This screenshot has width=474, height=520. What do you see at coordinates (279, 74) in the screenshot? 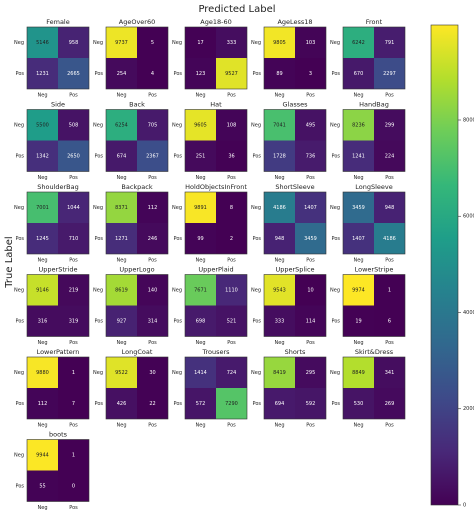
I see `cell-label: 89` at bounding box center [279, 74].